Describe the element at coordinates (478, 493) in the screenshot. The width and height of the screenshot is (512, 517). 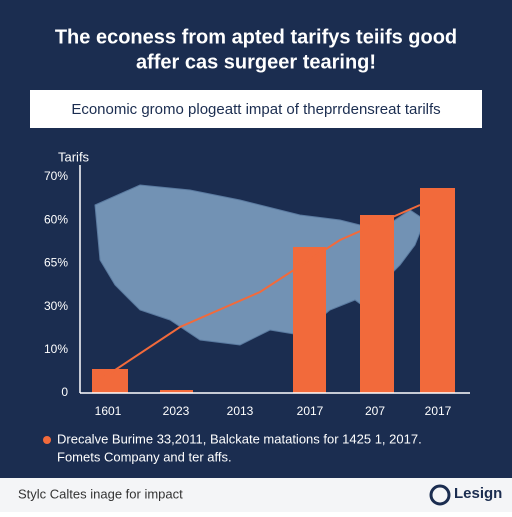
I see `logo-text: Lesign` at that location.